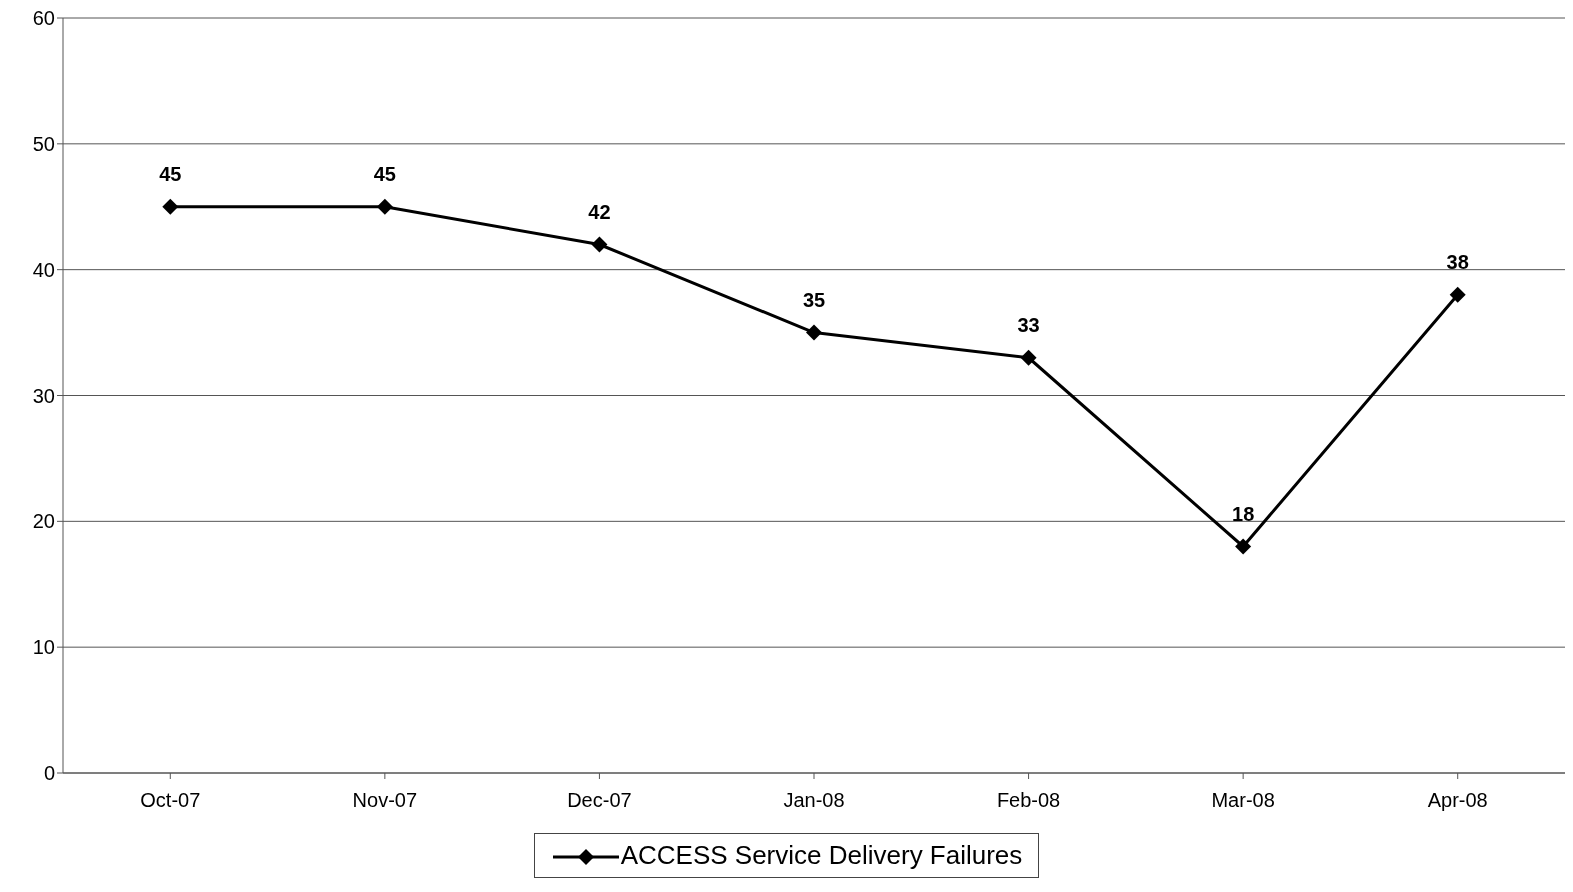 The width and height of the screenshot is (1573, 892). I want to click on data-label: 33, so click(1028, 324).